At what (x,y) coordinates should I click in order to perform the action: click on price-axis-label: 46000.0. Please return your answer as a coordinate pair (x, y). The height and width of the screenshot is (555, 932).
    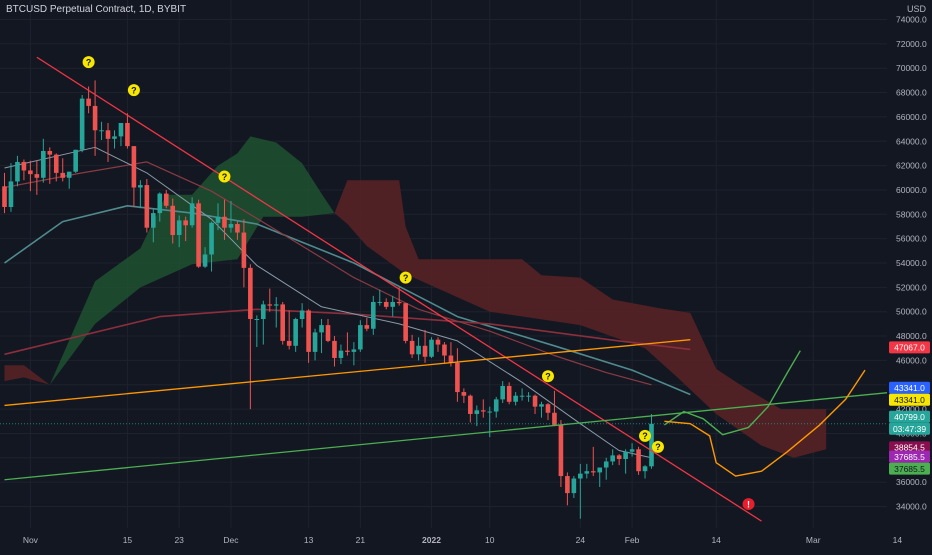
    Looking at the image, I should click on (911, 360).